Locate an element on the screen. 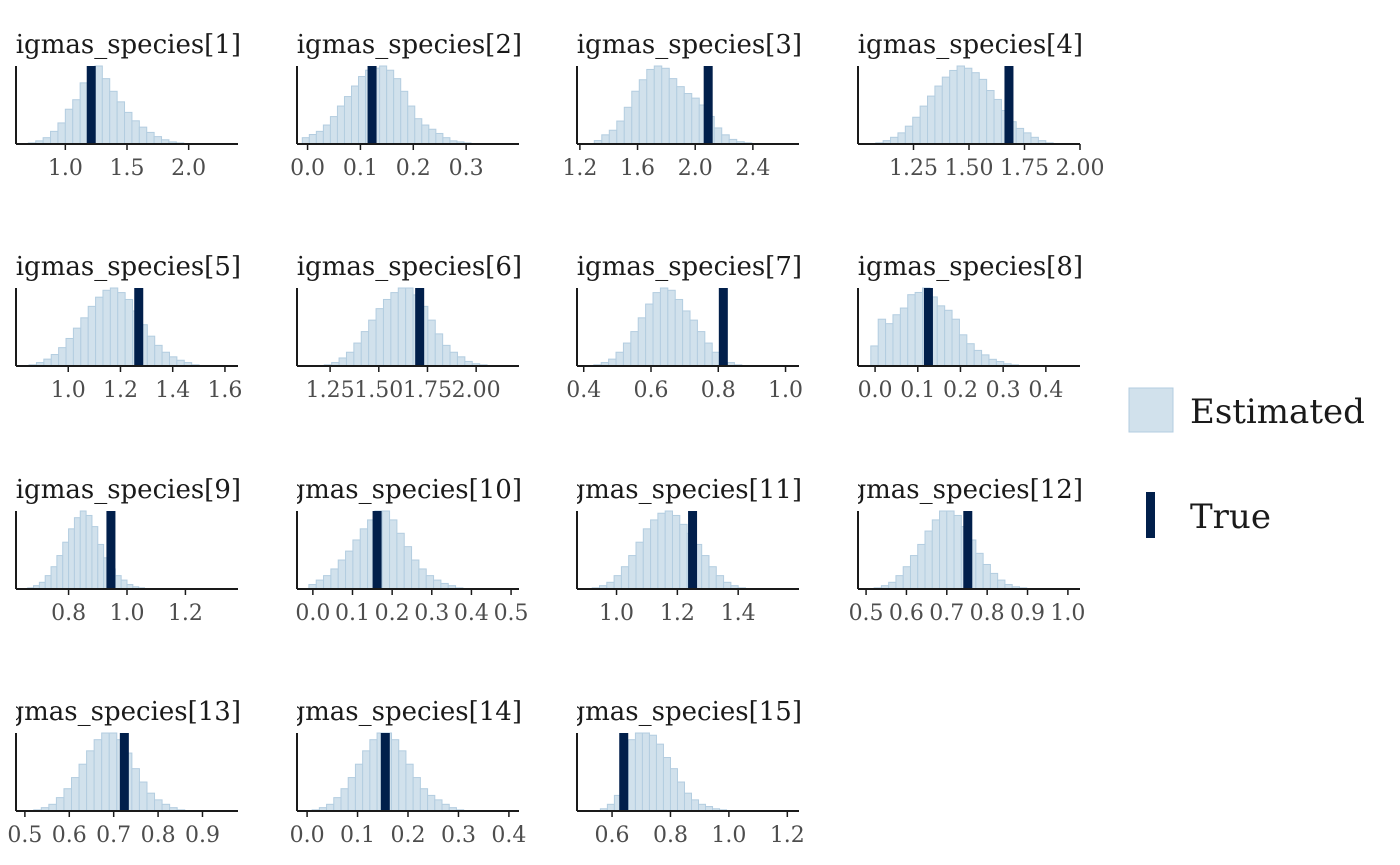  panel-title: sigmas_species[13] is located at coordinates (120, 712).